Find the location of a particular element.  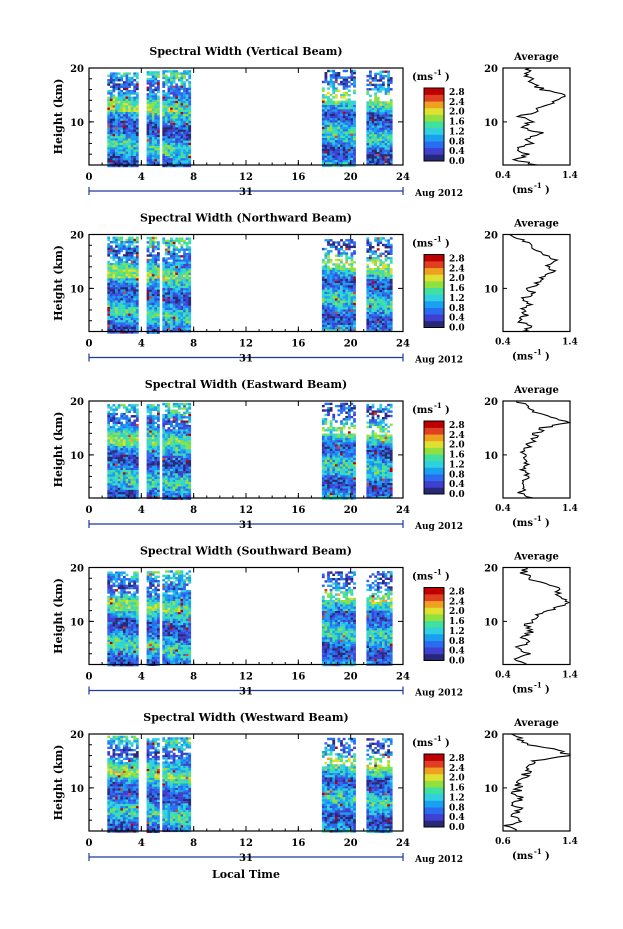

colorbar-unit: (ms is located at coordinates (422, 77).